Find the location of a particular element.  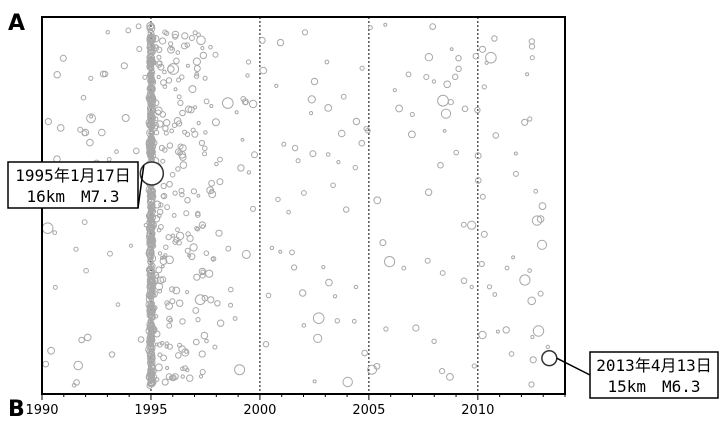

x-axis: 1990 1995 2000 2005 2010 is located at coordinates (295, 406).